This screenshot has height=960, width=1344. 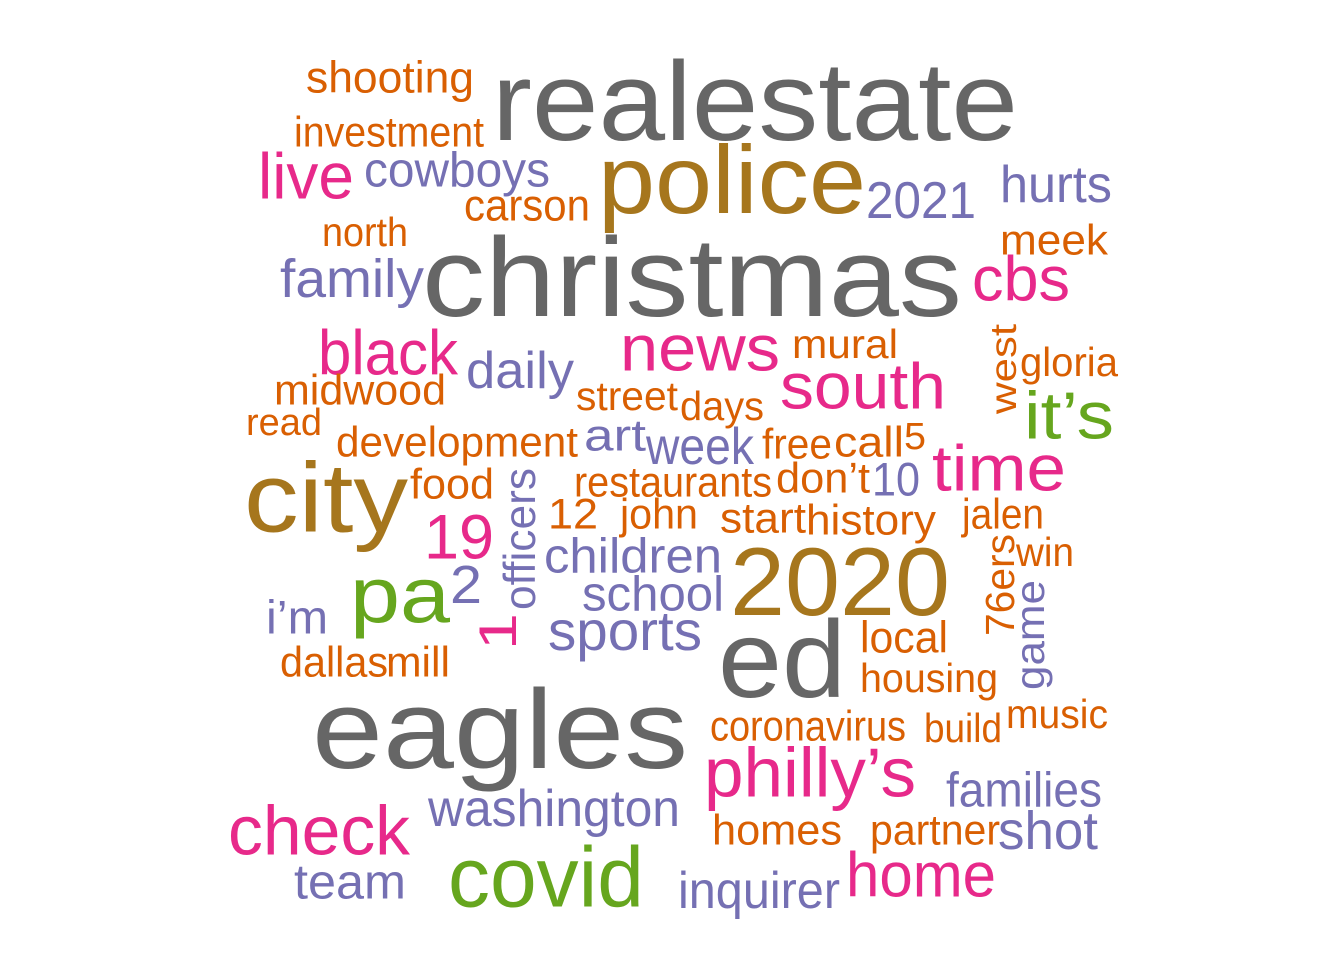 I want to click on word-music: music, so click(x=1057, y=713).